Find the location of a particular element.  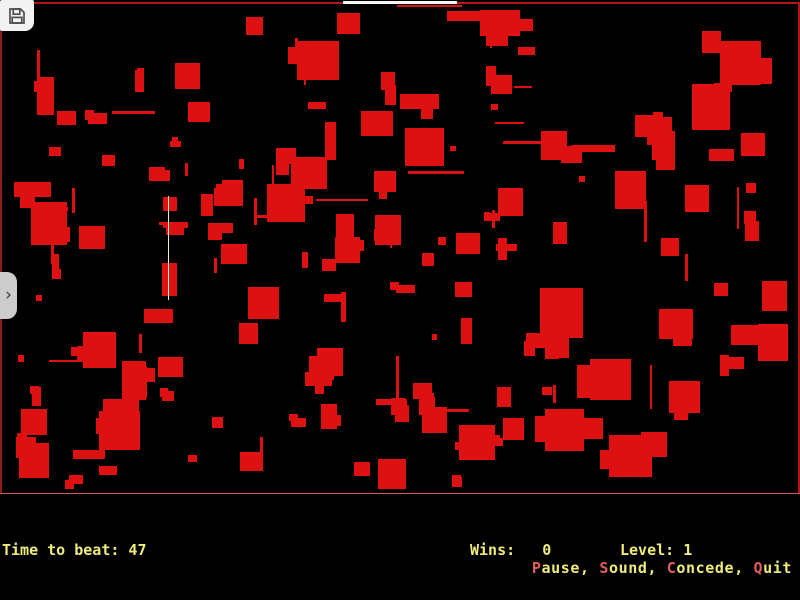

playfield-border-bottom is located at coordinates (400, 493).